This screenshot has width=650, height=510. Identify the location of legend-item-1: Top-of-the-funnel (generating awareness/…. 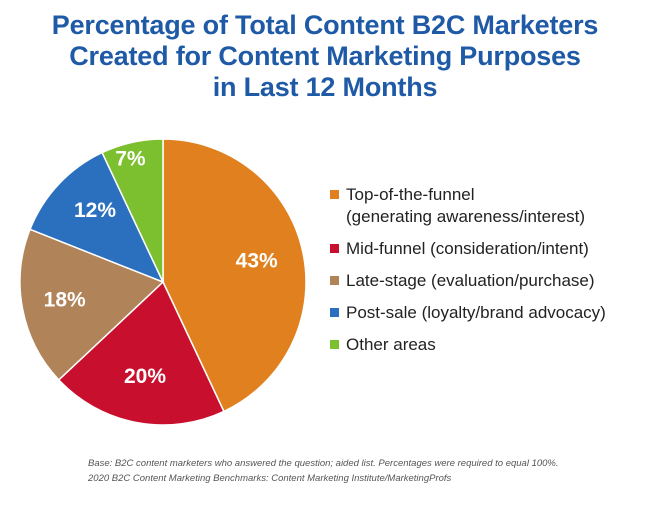
(485, 206).